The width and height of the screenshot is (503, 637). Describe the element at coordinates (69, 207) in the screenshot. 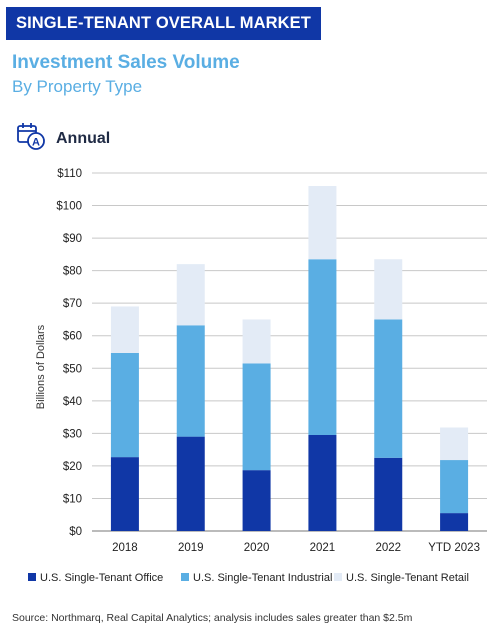

I see `y-tick-label: $100` at that location.